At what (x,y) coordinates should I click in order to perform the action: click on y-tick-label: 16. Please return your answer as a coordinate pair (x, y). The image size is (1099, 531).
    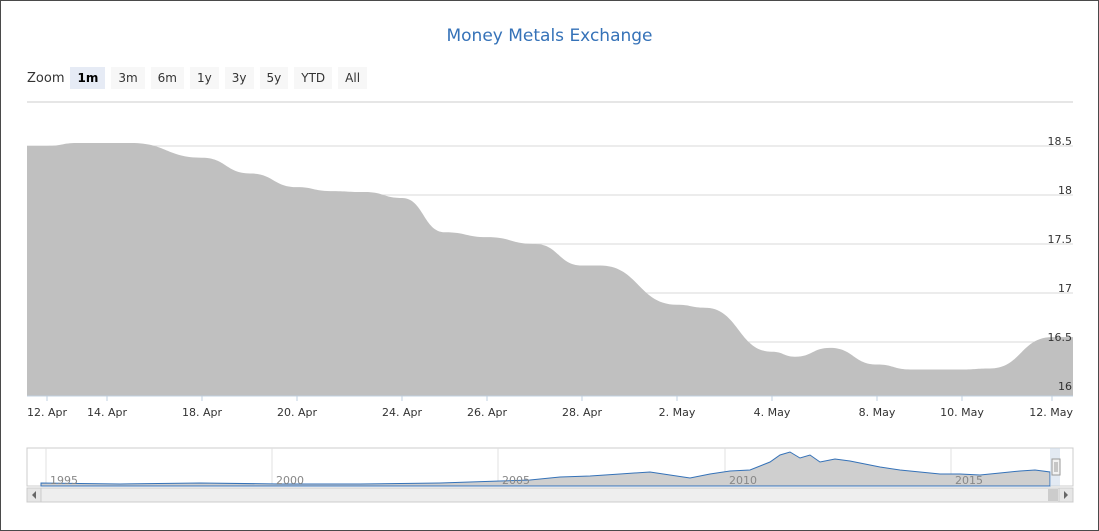
    Looking at the image, I should click on (1065, 386).